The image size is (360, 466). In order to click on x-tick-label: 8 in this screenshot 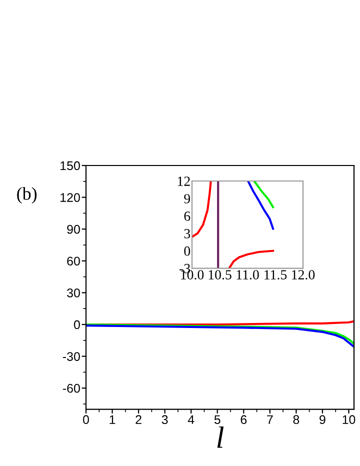, I will do `click(296, 419)`.